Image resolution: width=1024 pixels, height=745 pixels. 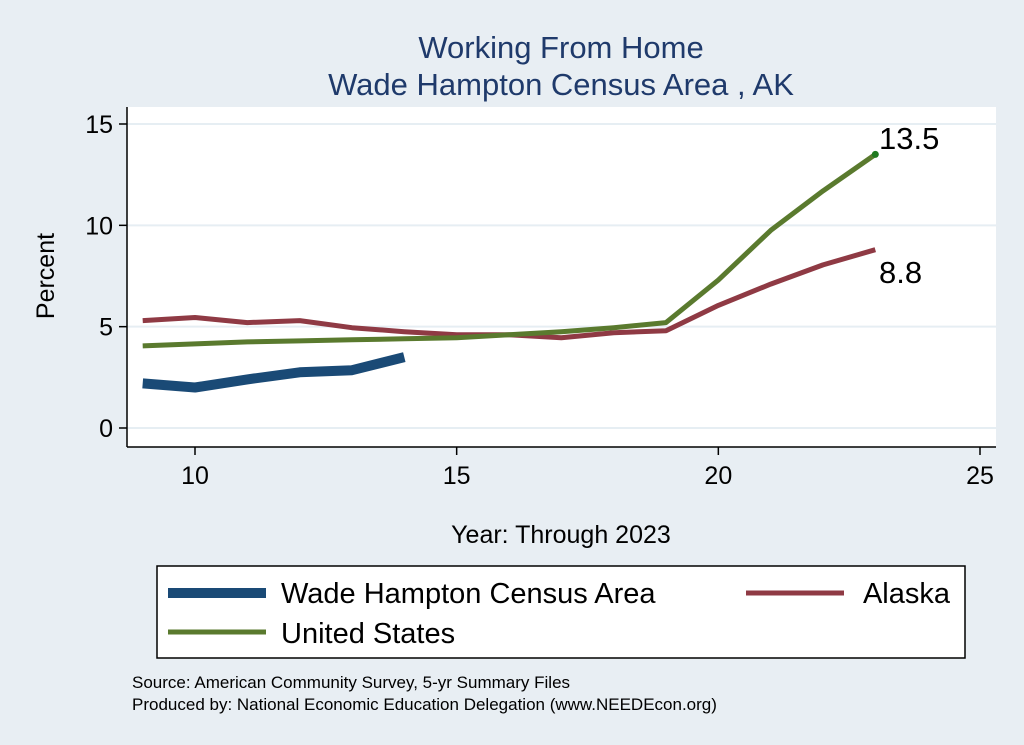 I want to click on legend-label-wade-hampton: Wade Hampton Census Area, so click(x=468, y=594).